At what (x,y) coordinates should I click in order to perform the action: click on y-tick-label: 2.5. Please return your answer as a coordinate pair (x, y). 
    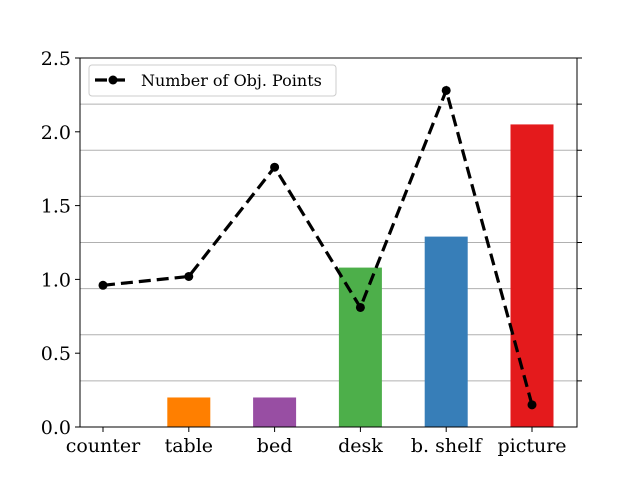
    Looking at the image, I should click on (56, 59).